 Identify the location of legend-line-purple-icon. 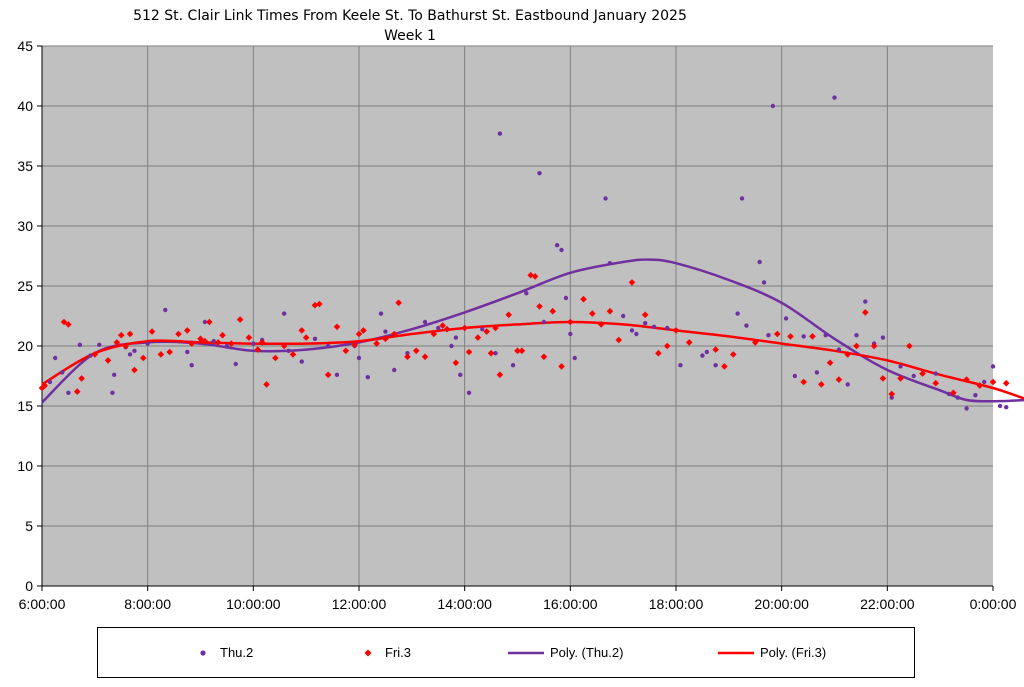
(526, 652).